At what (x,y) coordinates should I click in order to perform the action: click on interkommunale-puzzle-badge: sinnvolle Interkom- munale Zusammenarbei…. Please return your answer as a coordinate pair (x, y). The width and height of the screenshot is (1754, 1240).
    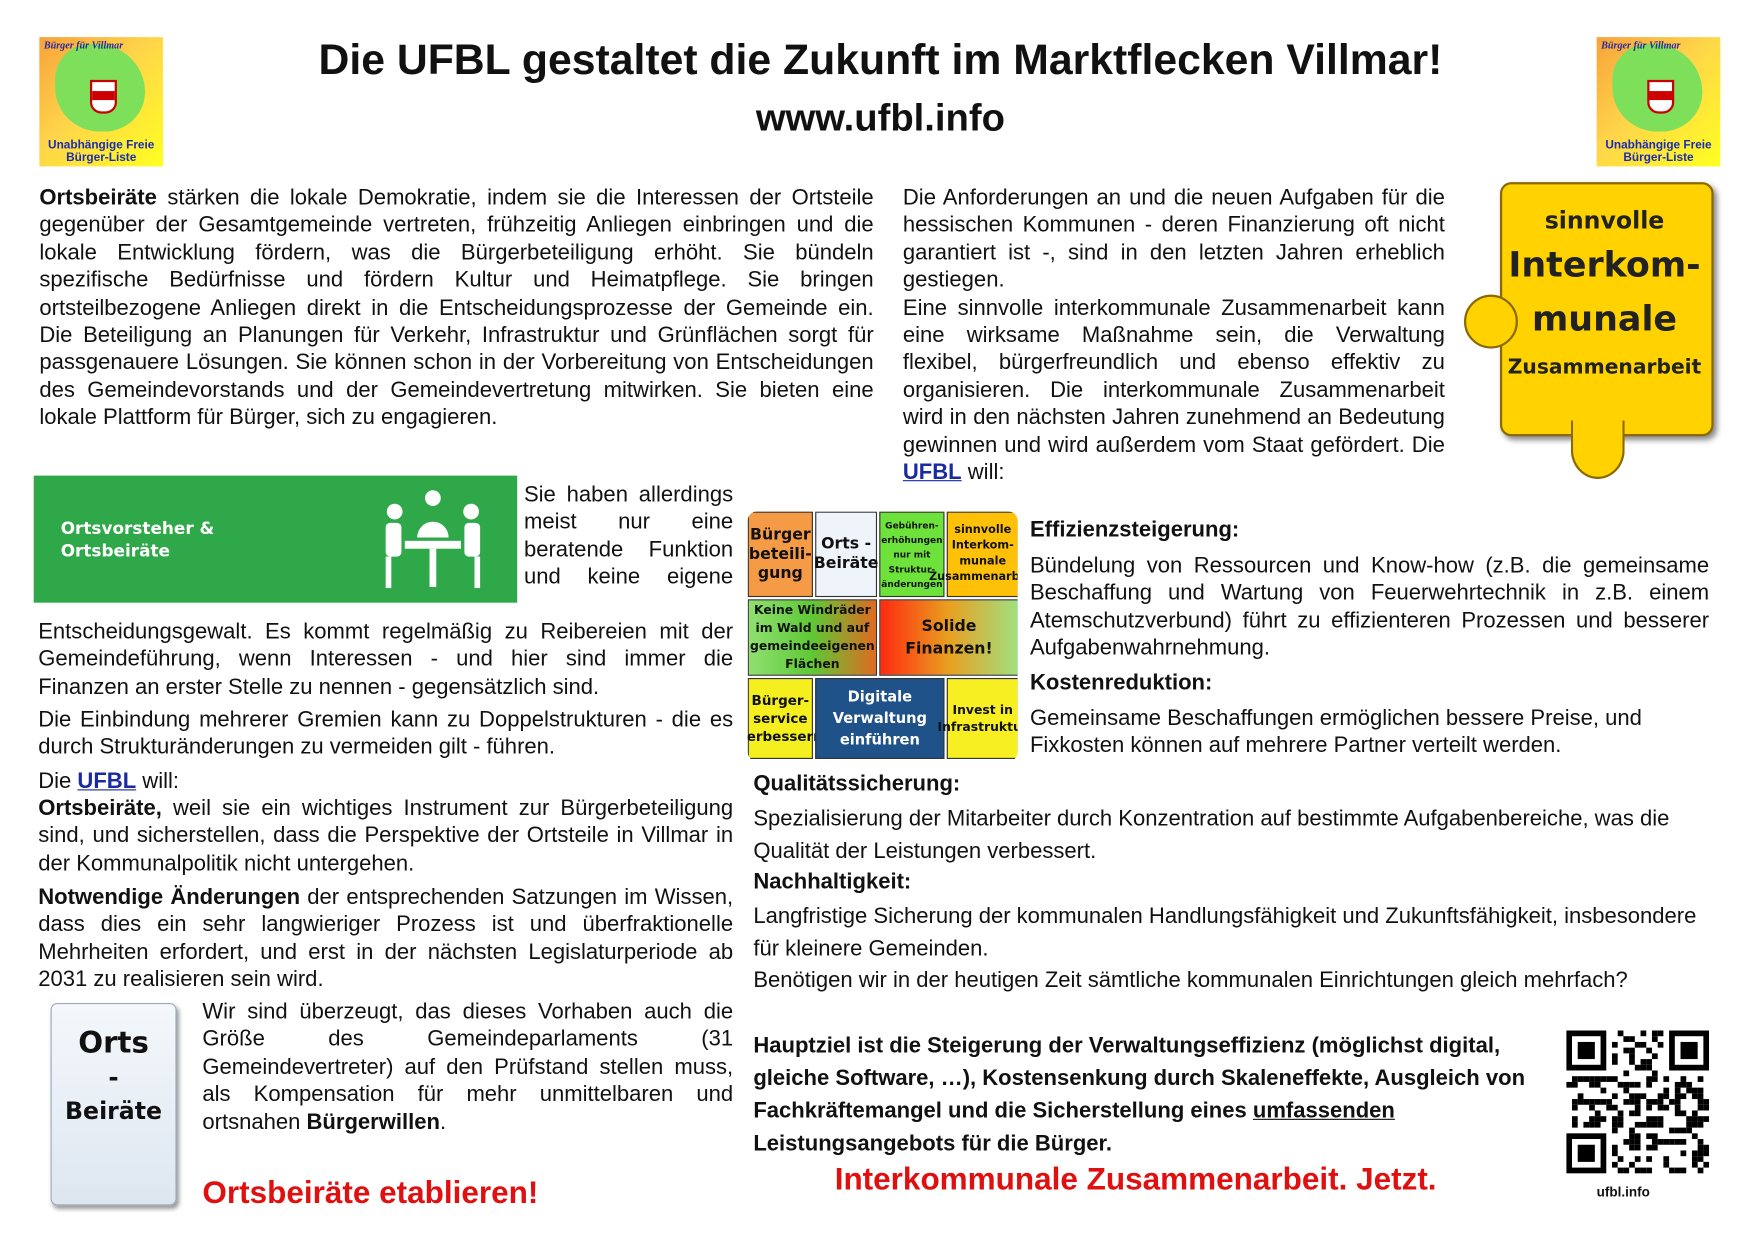
    Looking at the image, I should click on (1588, 331).